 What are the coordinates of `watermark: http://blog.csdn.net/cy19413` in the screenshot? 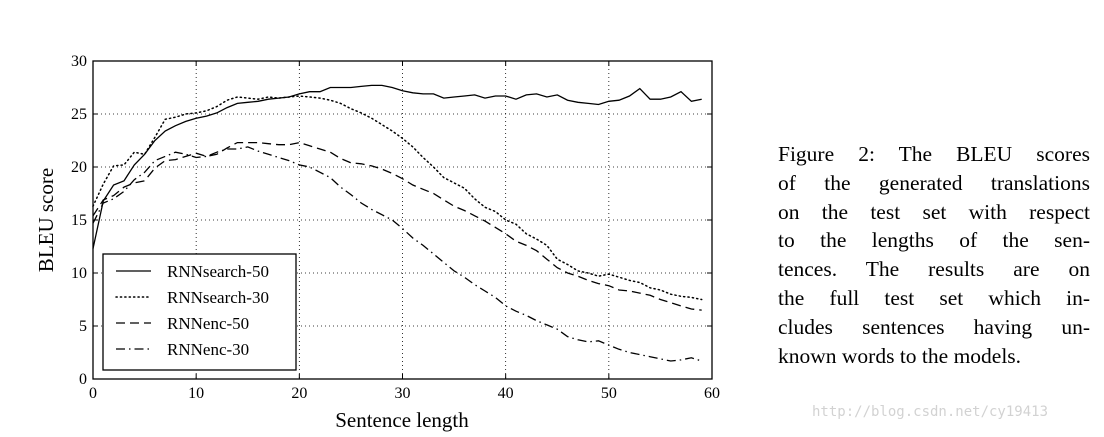 It's located at (930, 412).